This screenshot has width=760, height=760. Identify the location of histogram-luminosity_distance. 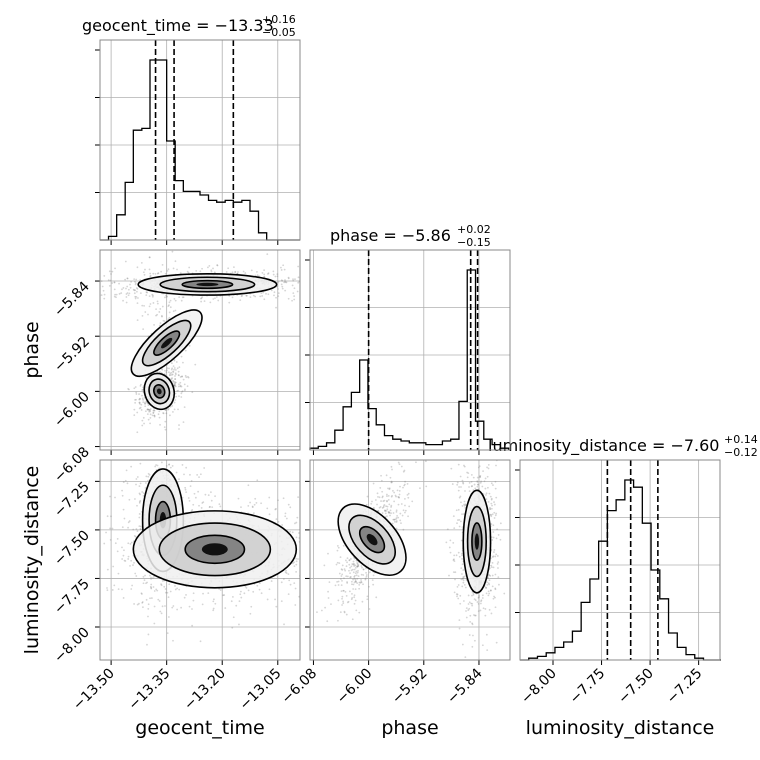
(620, 570).